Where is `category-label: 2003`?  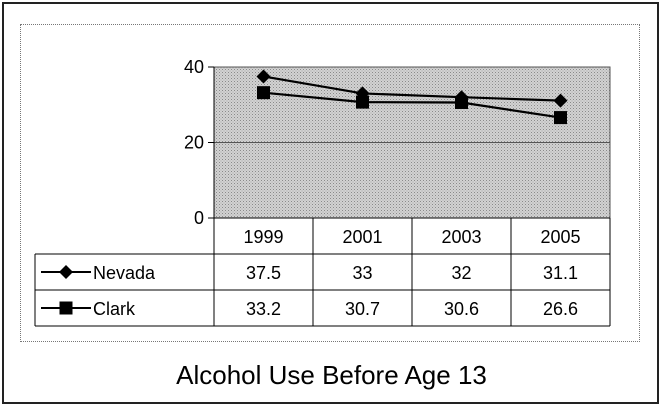 category-label: 2003 is located at coordinates (461, 237).